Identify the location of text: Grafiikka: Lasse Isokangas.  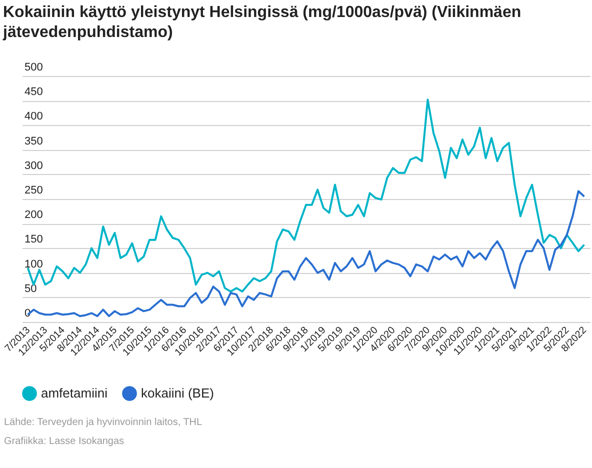
(65, 441).